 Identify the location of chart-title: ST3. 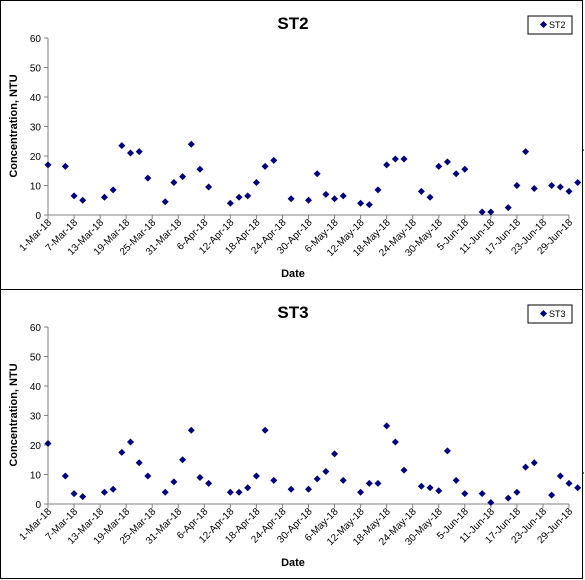
(292, 312).